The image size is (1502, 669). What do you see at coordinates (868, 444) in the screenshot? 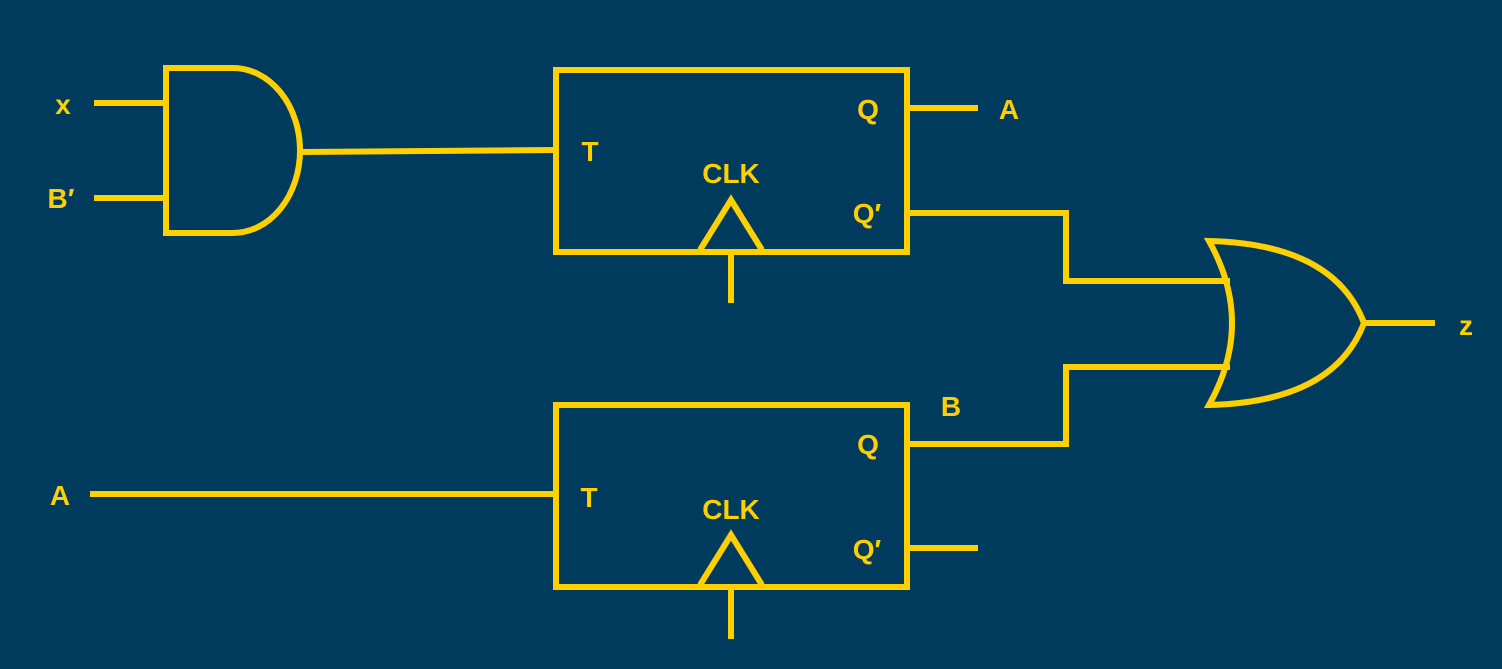
I see `flip-flop-b-q-label: Q` at bounding box center [868, 444].